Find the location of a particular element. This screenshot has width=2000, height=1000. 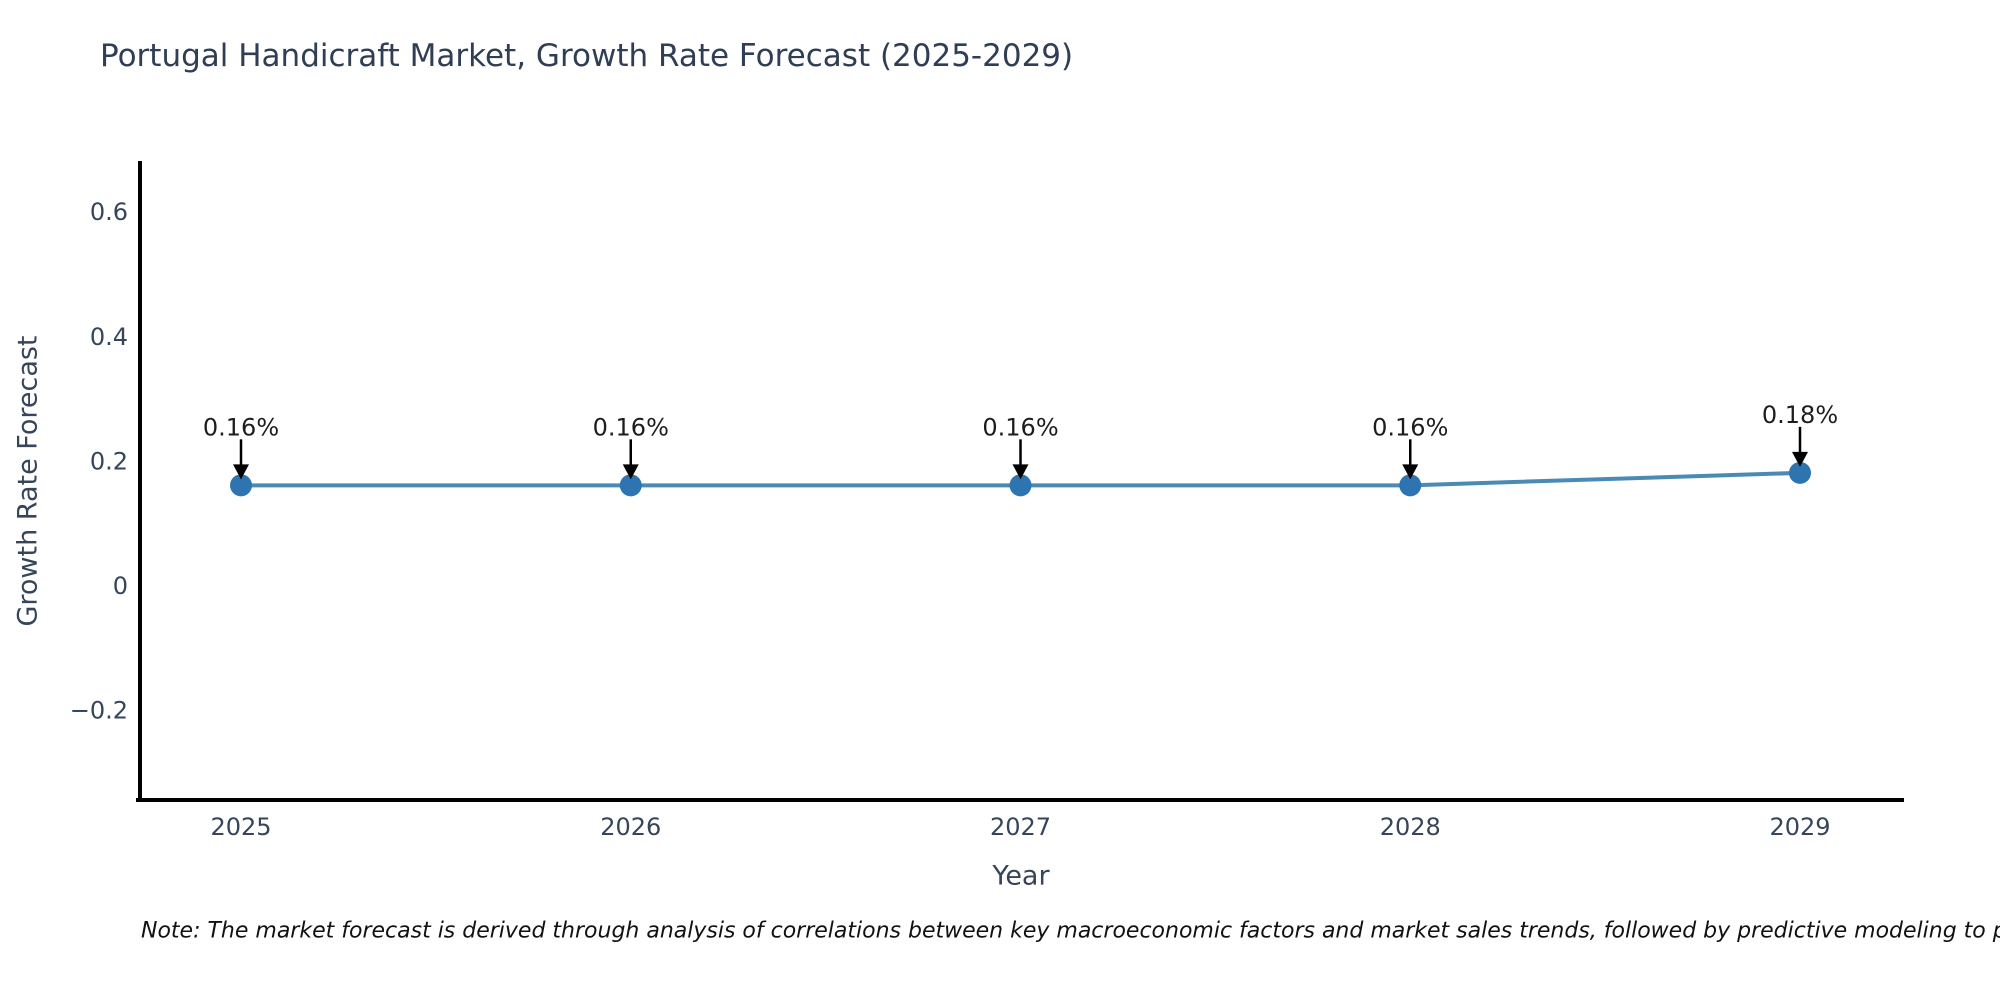

y-tick-label: 0.6 is located at coordinates (109, 212).